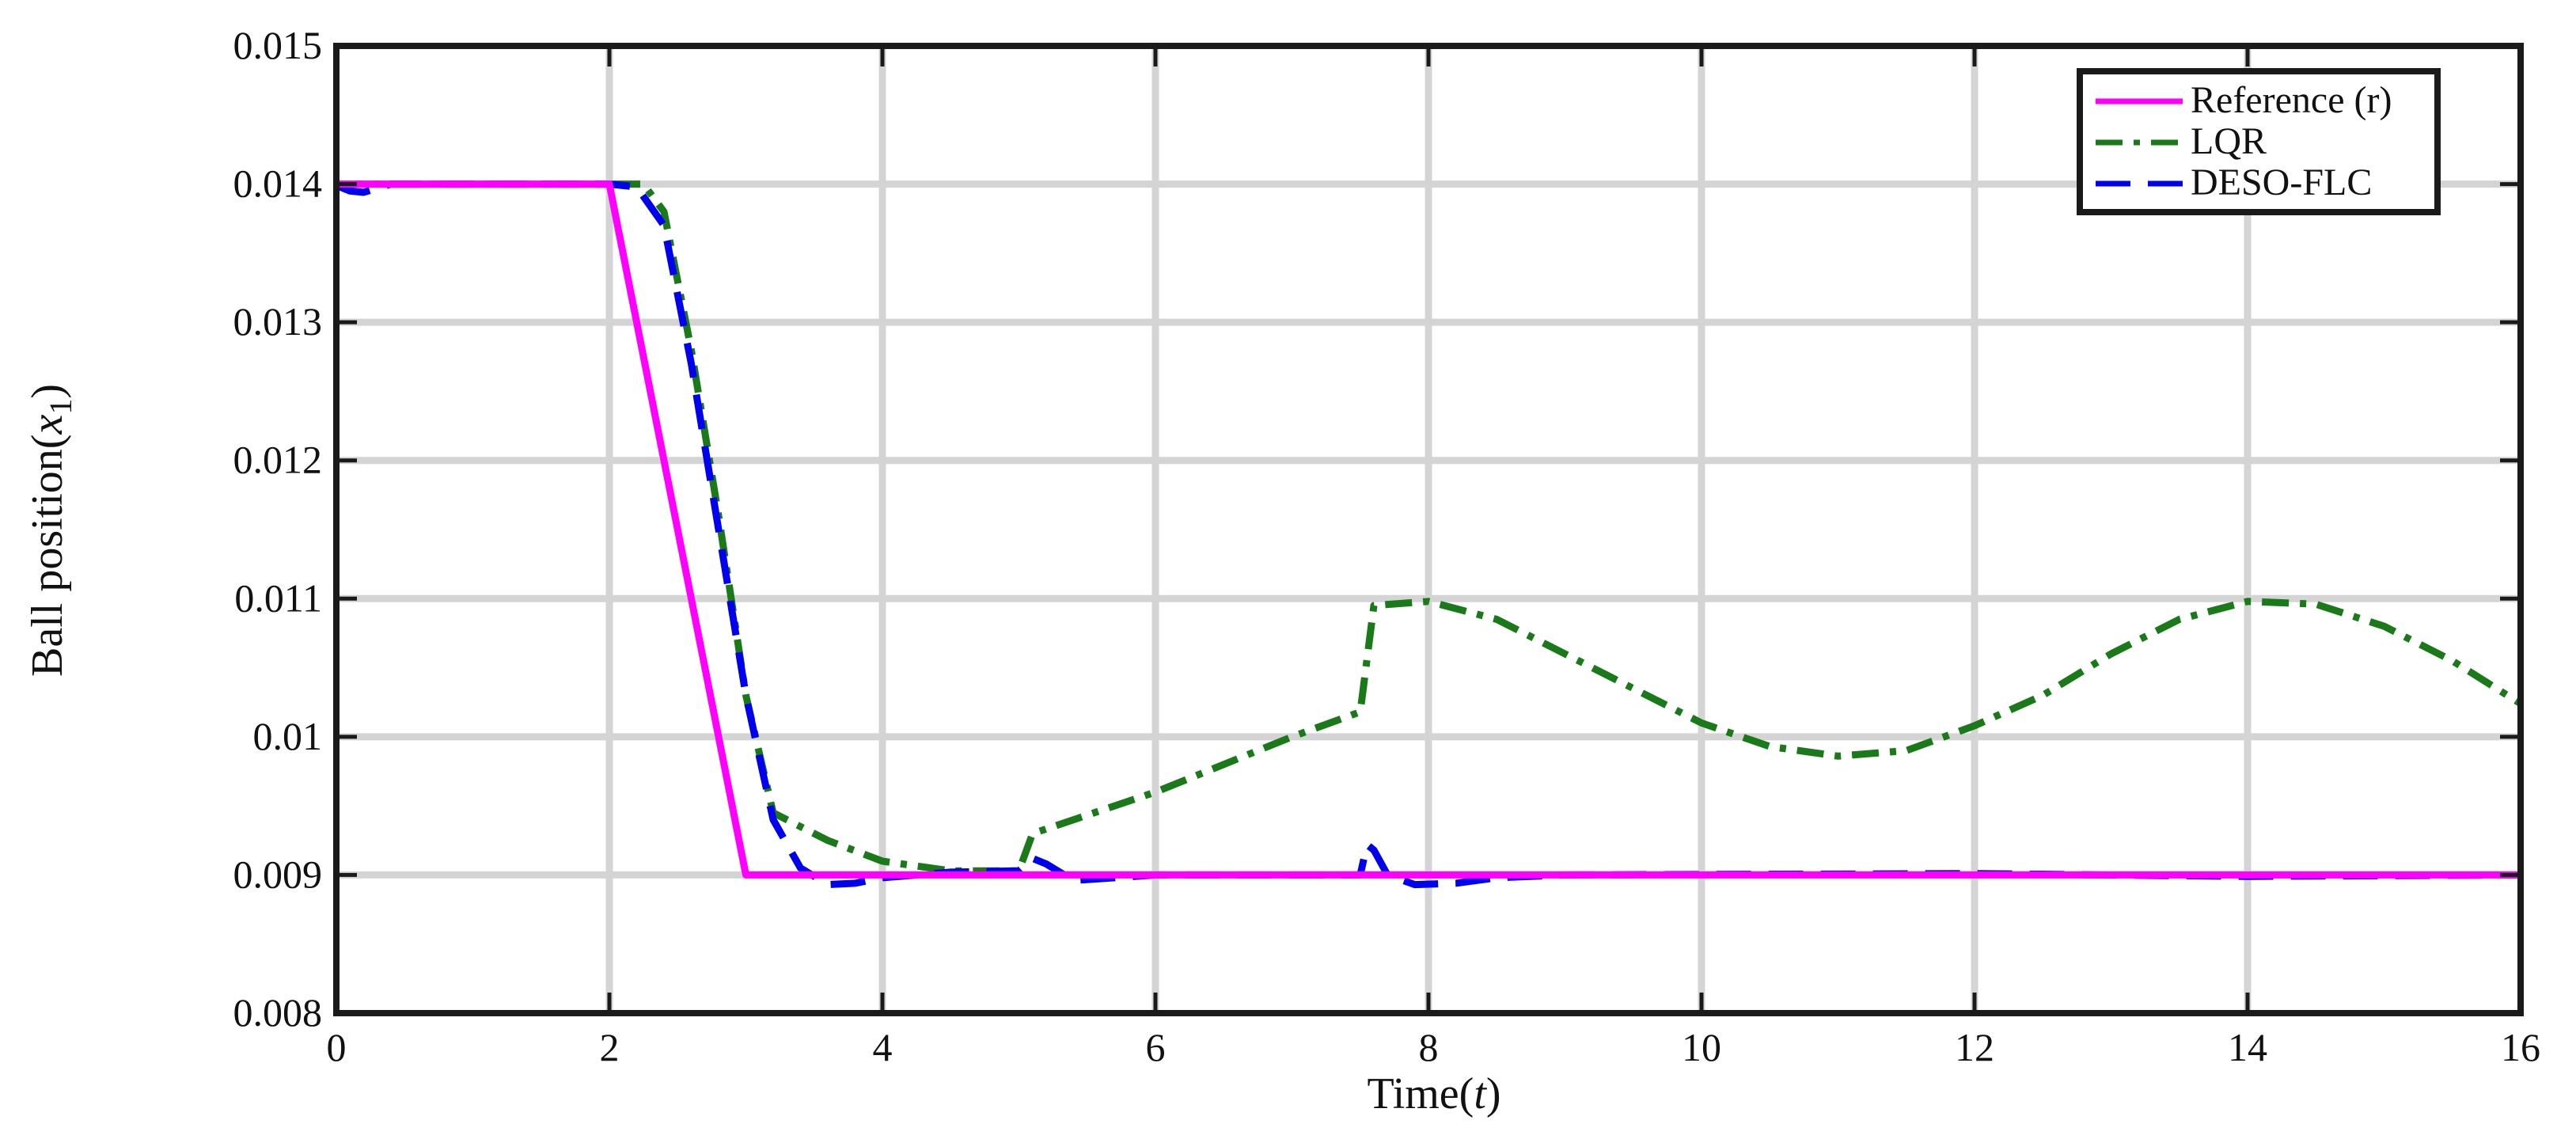  What do you see at coordinates (2229, 141) in the screenshot?
I see `legend-label-lqr: LQR` at bounding box center [2229, 141].